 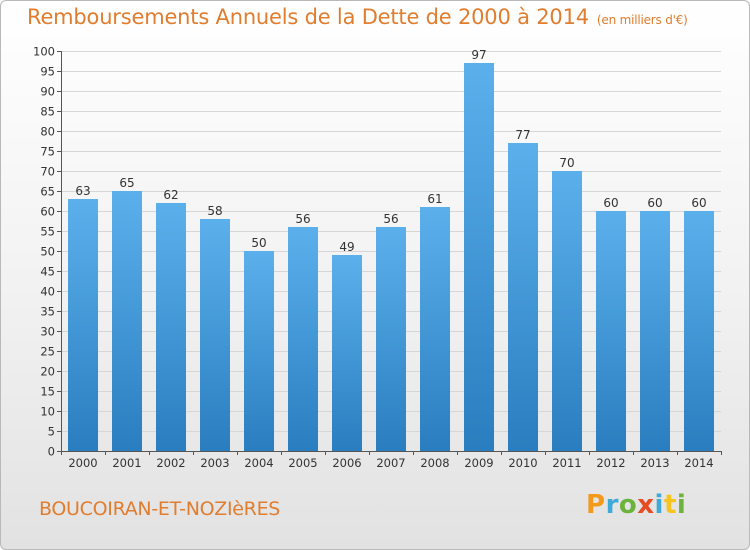 What do you see at coordinates (47, 112) in the screenshot?
I see `y-tick-label: 85` at bounding box center [47, 112].